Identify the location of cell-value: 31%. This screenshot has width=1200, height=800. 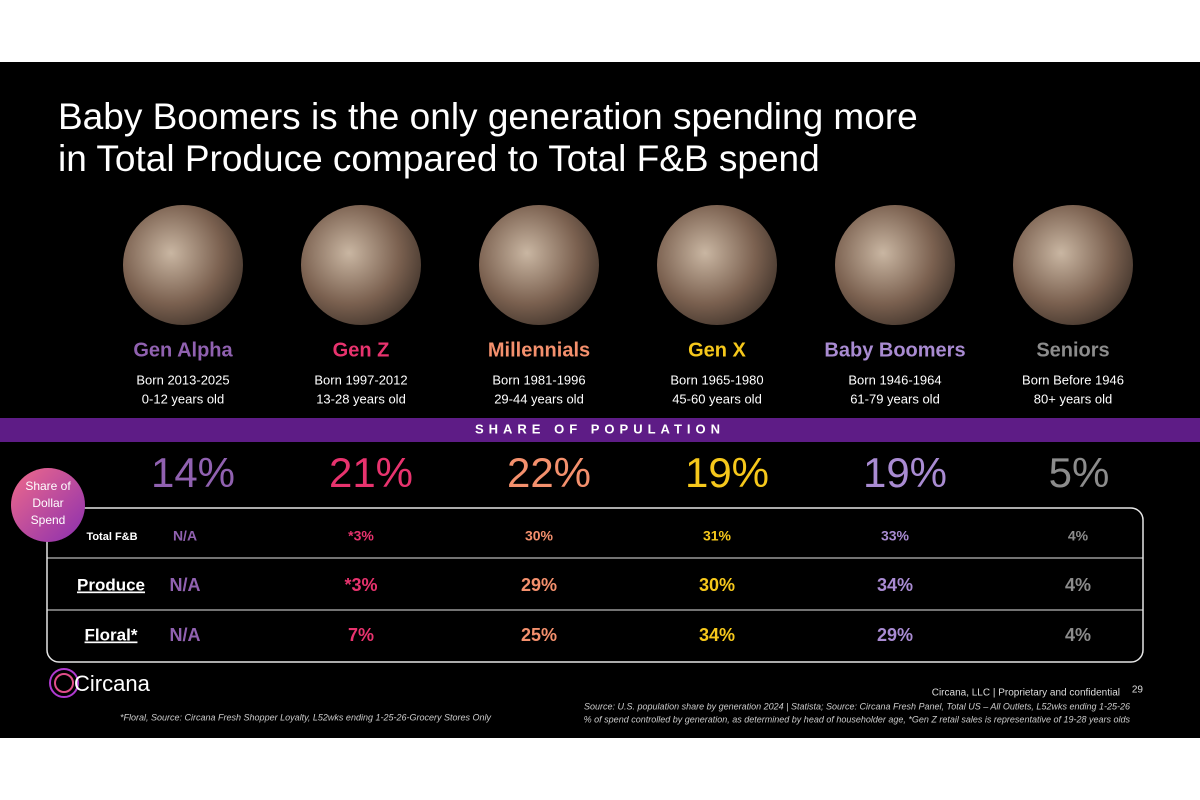
(717, 536).